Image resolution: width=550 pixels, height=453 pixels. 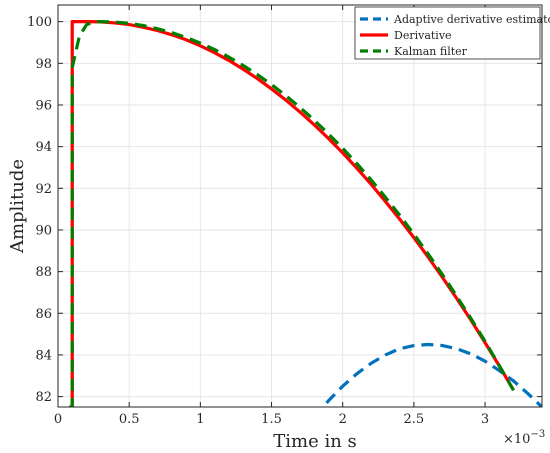 I want to click on legend-box, so click(x=447, y=33).